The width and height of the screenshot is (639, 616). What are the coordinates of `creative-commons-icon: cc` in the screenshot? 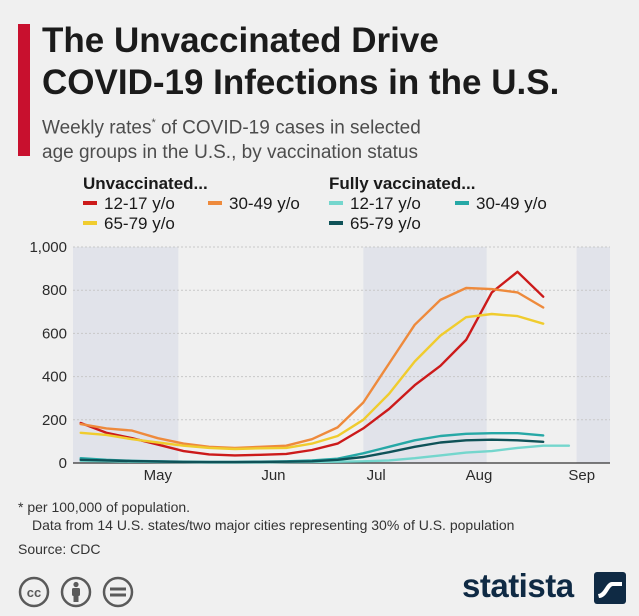 It's located at (34, 592).